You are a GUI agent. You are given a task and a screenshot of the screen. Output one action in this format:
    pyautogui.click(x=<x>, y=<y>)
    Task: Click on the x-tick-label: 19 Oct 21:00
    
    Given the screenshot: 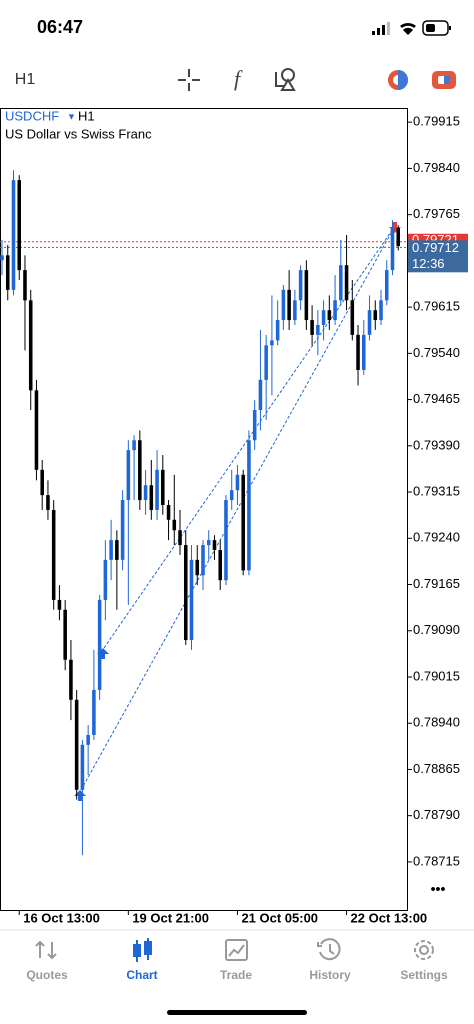 What is the action you would take?
    pyautogui.click(x=170, y=917)
    